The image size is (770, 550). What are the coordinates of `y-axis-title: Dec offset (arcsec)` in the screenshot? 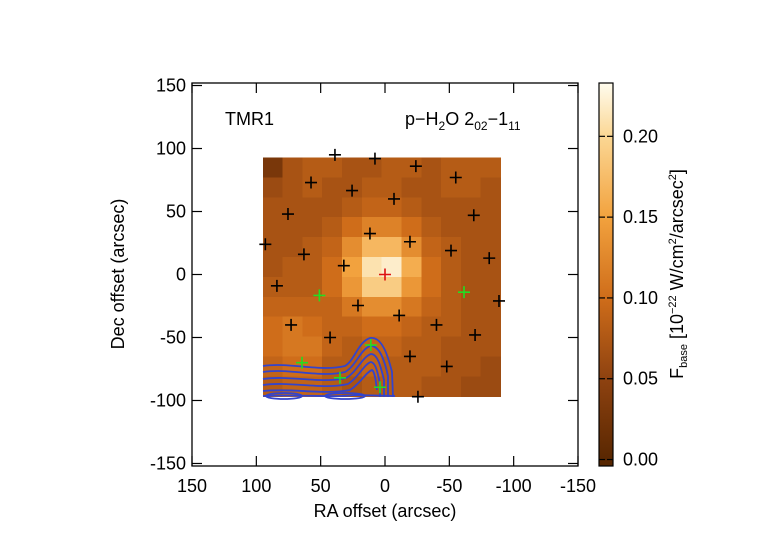 It's located at (118, 274).